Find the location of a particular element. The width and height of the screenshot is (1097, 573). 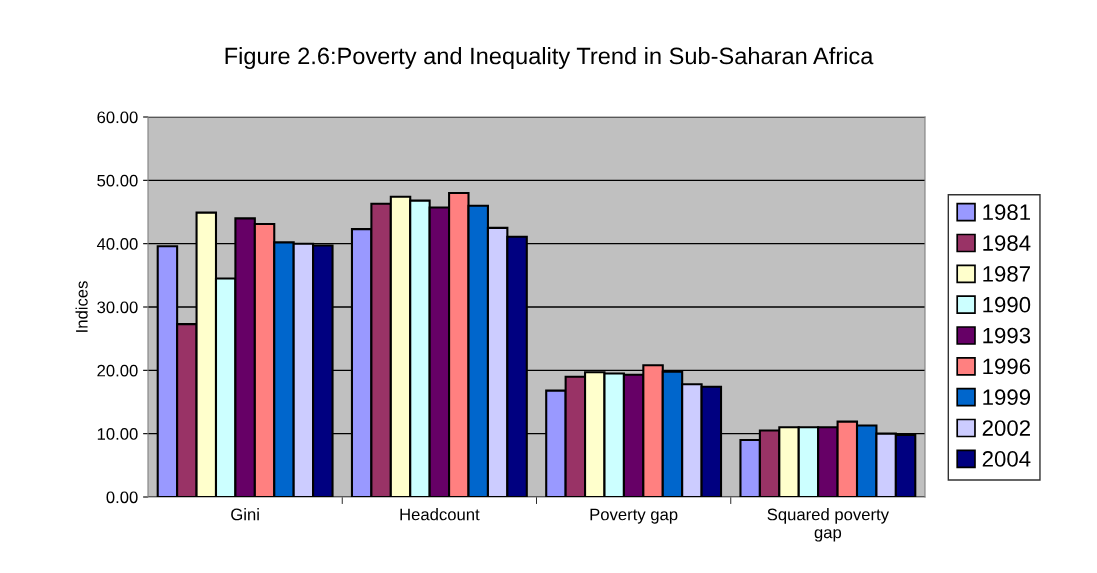

legend-label: 1993 is located at coordinates (1007, 335).